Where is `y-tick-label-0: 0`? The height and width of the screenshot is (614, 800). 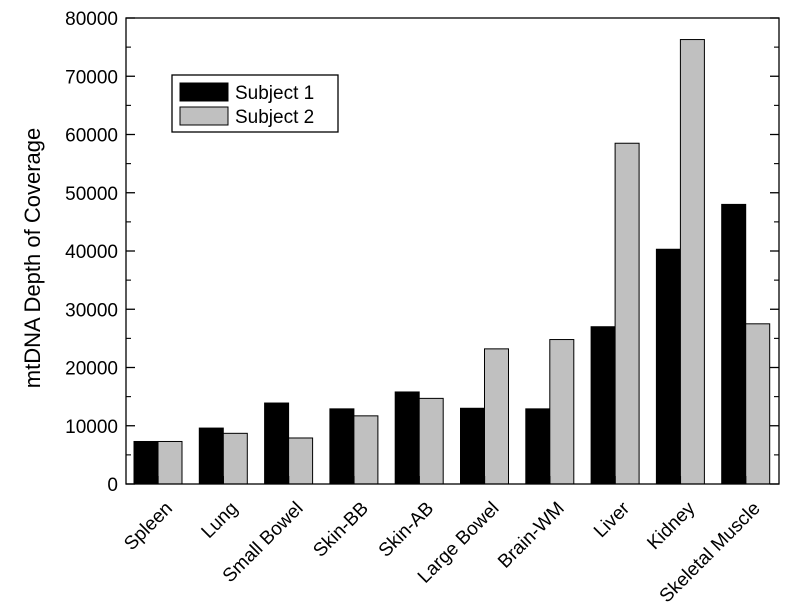
y-tick-label-0: 0 is located at coordinates (112, 485).